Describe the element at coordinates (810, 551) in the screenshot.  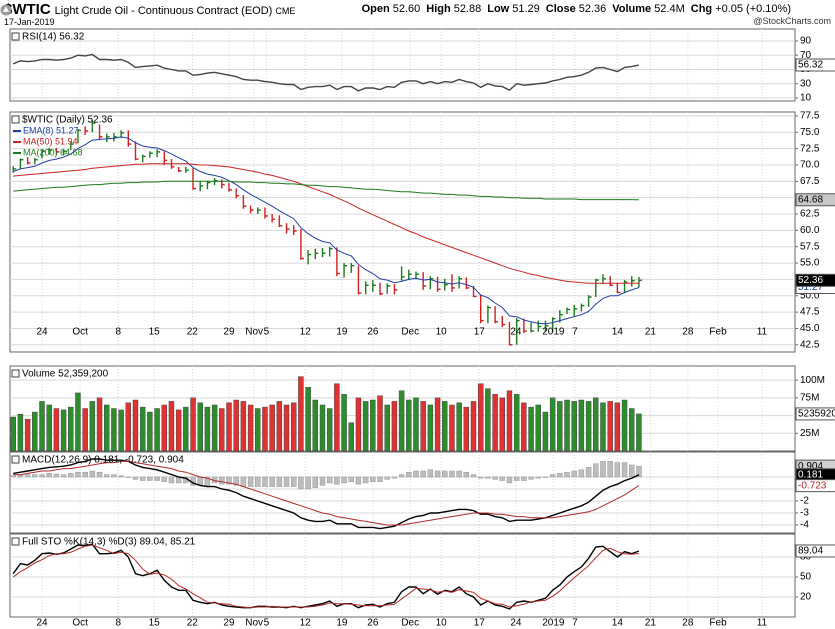
I see `value-tag-label: 89.04` at that location.